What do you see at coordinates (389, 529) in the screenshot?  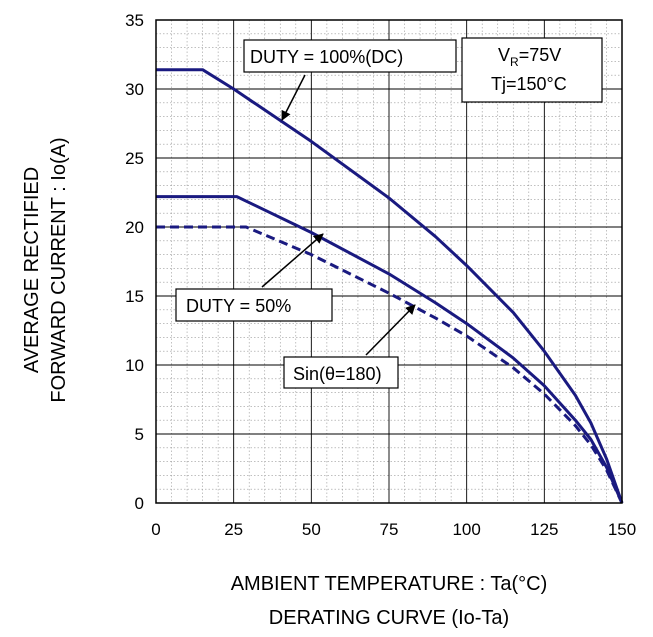 I see `x-tick-label: 75` at bounding box center [389, 529].